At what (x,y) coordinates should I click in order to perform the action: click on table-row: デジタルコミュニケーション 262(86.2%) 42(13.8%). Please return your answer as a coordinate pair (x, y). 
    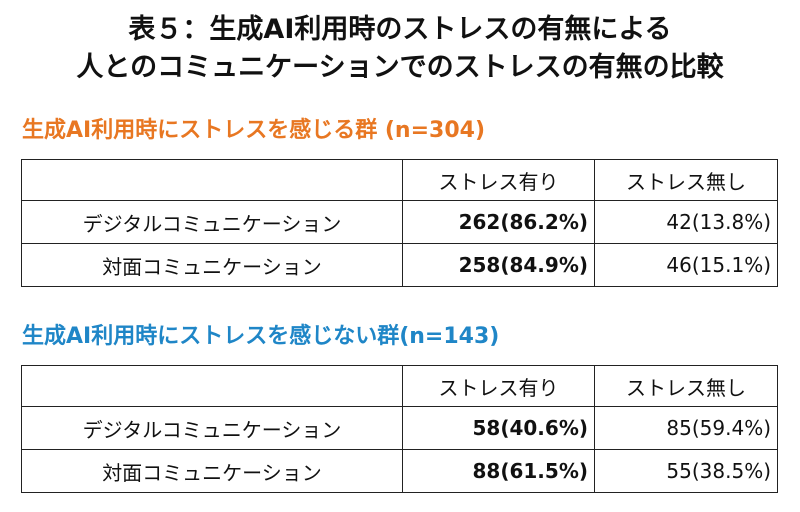
    Looking at the image, I should click on (399, 222).